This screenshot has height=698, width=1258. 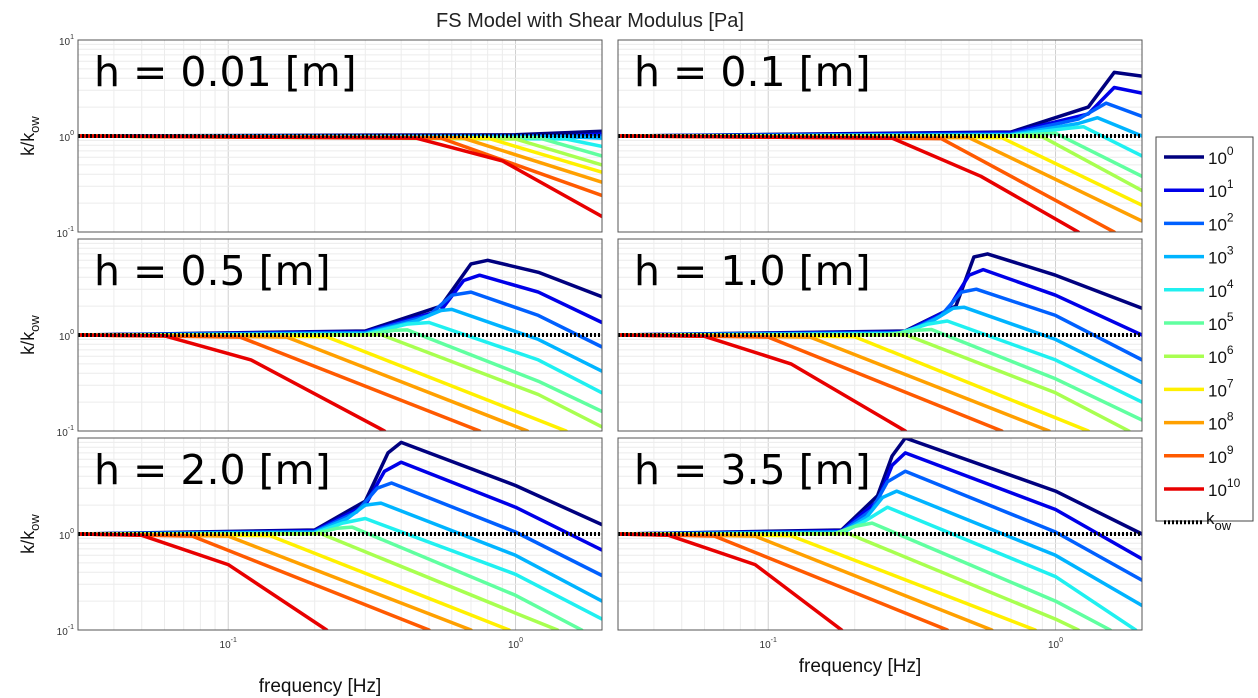 I want to click on grid, so click(x=340, y=335).